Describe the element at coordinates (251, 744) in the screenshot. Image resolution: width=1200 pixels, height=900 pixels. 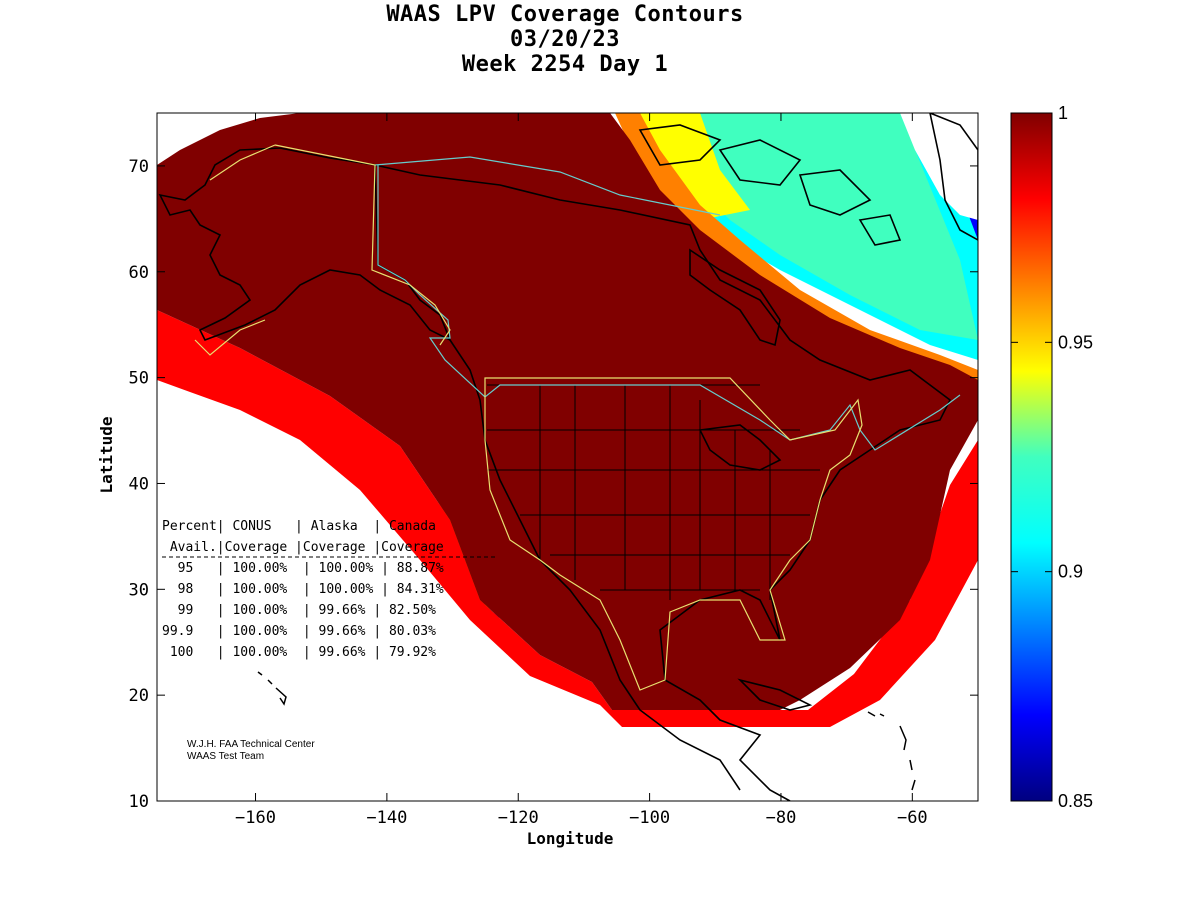
I see `credit-line1: W.J.H. FAA Technical Center` at that location.